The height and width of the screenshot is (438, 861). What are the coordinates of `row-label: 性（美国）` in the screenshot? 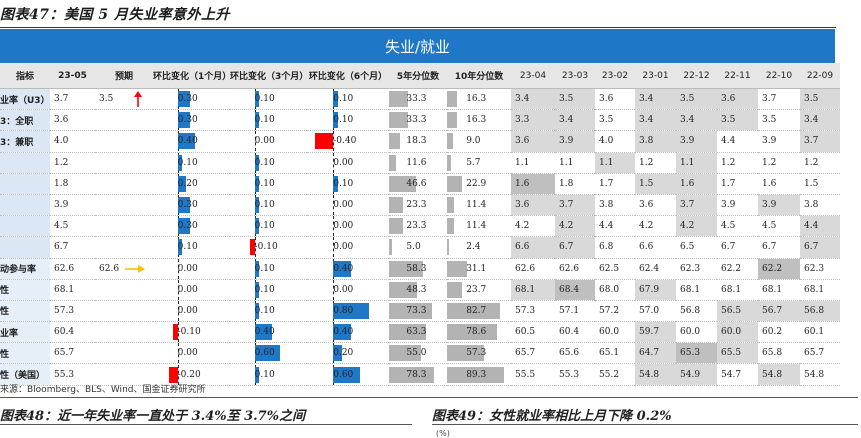 It's located at (25, 374).